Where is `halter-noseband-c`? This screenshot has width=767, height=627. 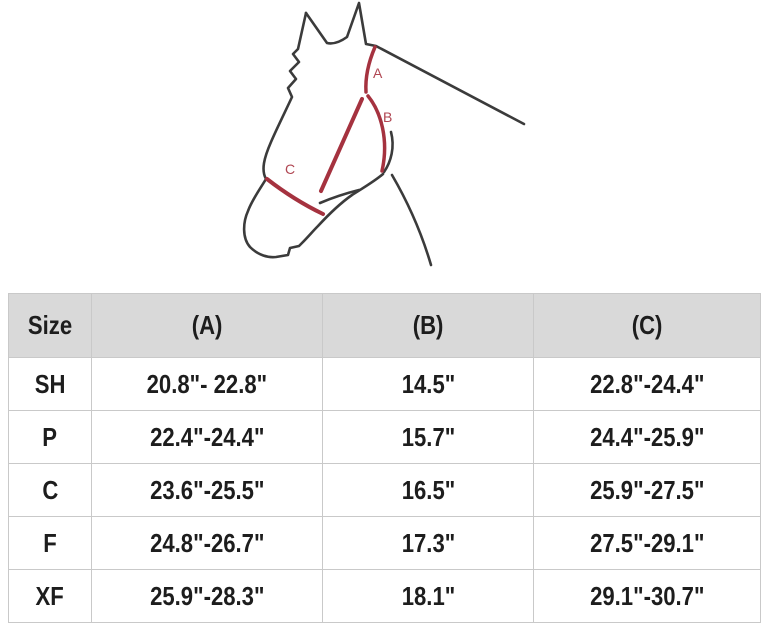
halter-noseband-c is located at coordinates (295, 196).